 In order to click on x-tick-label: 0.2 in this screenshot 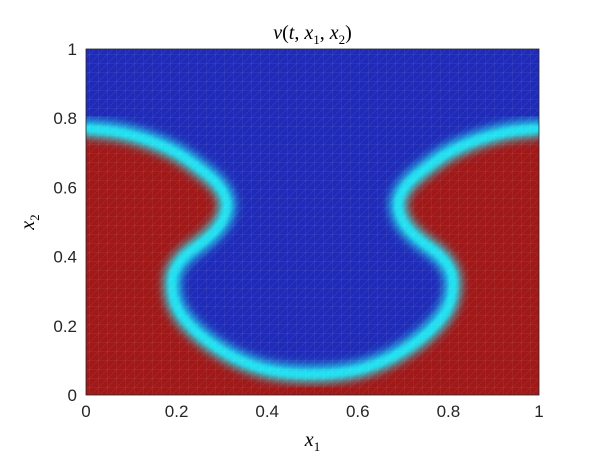, I will do `click(177, 411)`.